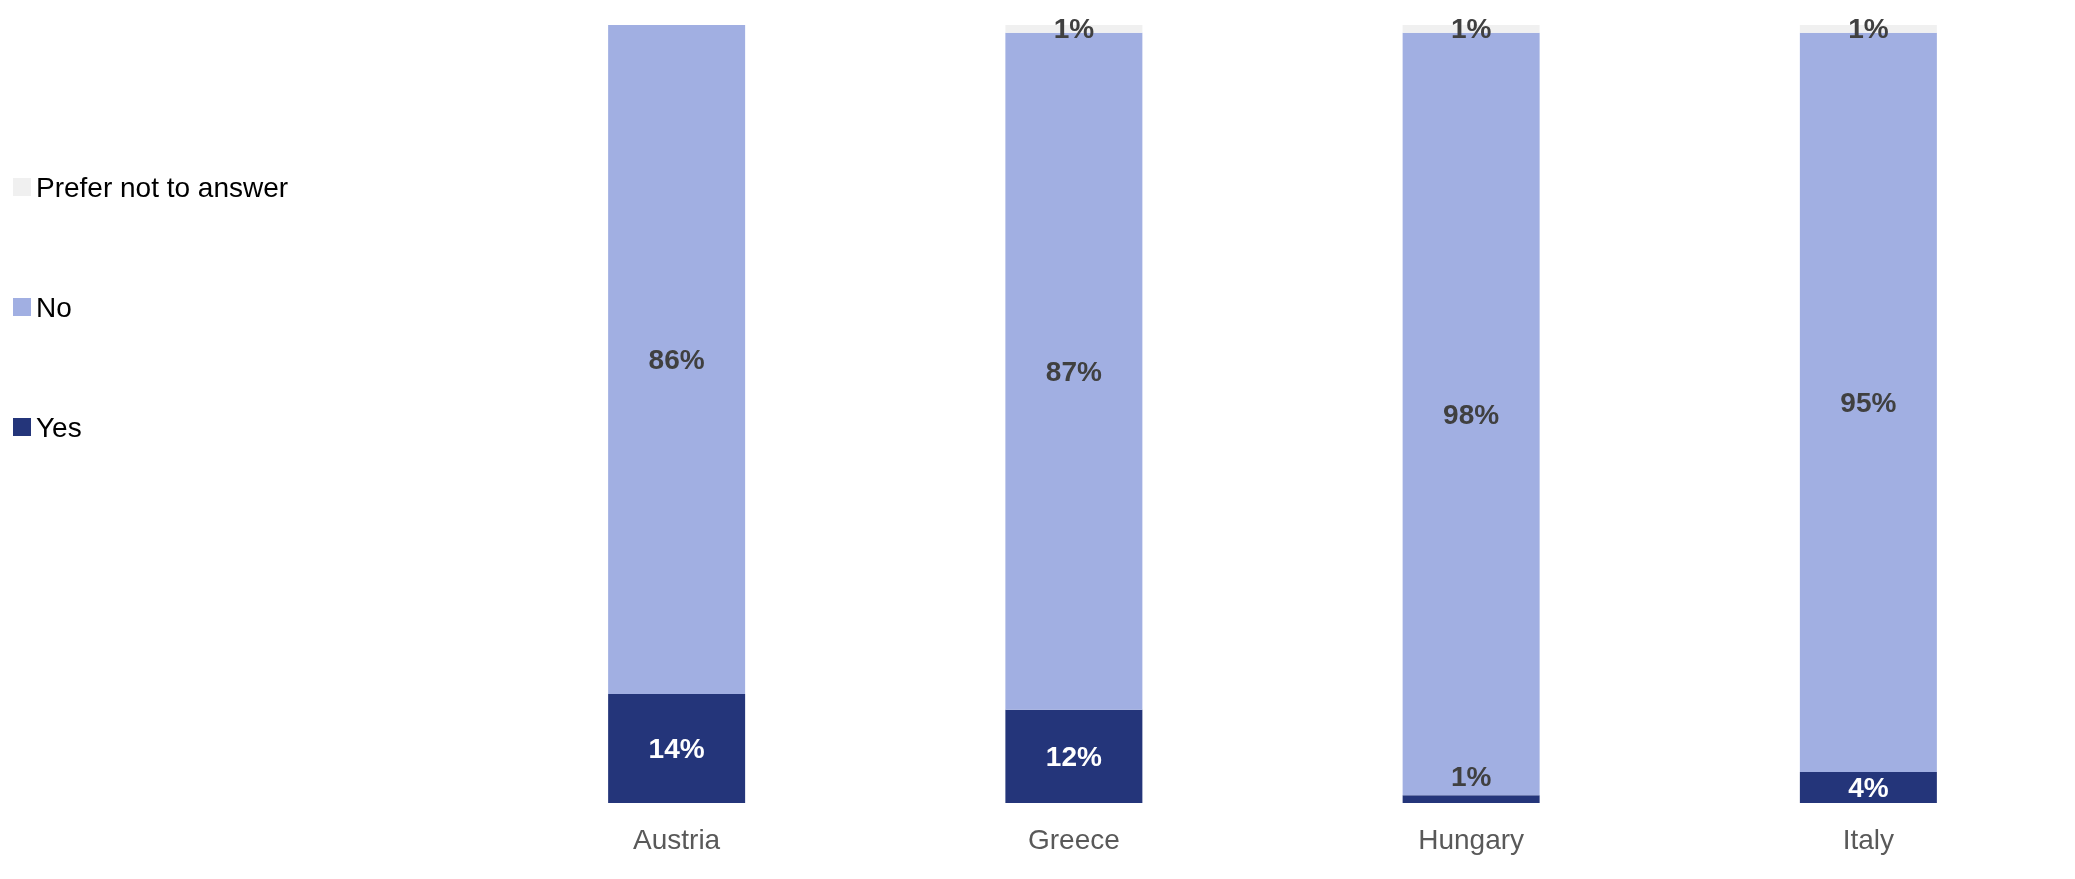 The width and height of the screenshot is (2075, 879). What do you see at coordinates (1073, 371) in the screenshot?
I see `data-label: 87%` at bounding box center [1073, 371].